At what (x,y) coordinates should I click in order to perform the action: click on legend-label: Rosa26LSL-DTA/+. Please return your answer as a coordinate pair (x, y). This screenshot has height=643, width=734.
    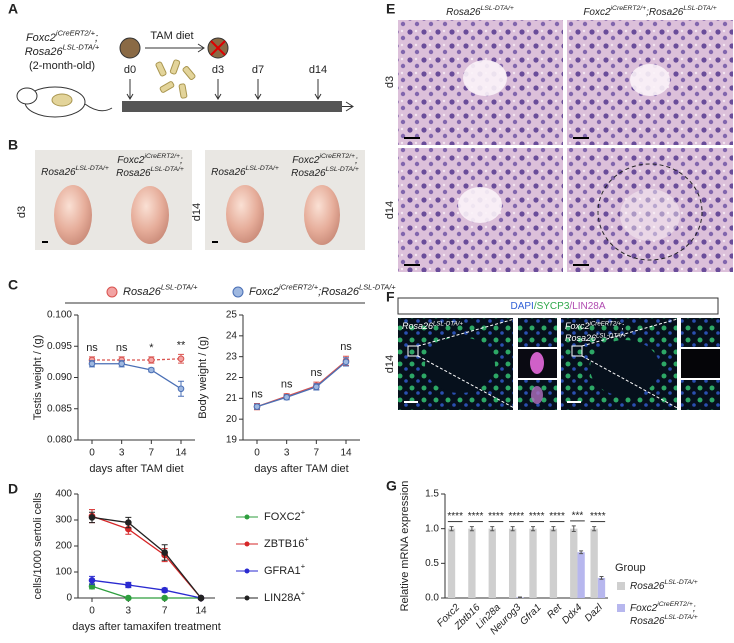
    Looking at the image, I should click on (160, 290).